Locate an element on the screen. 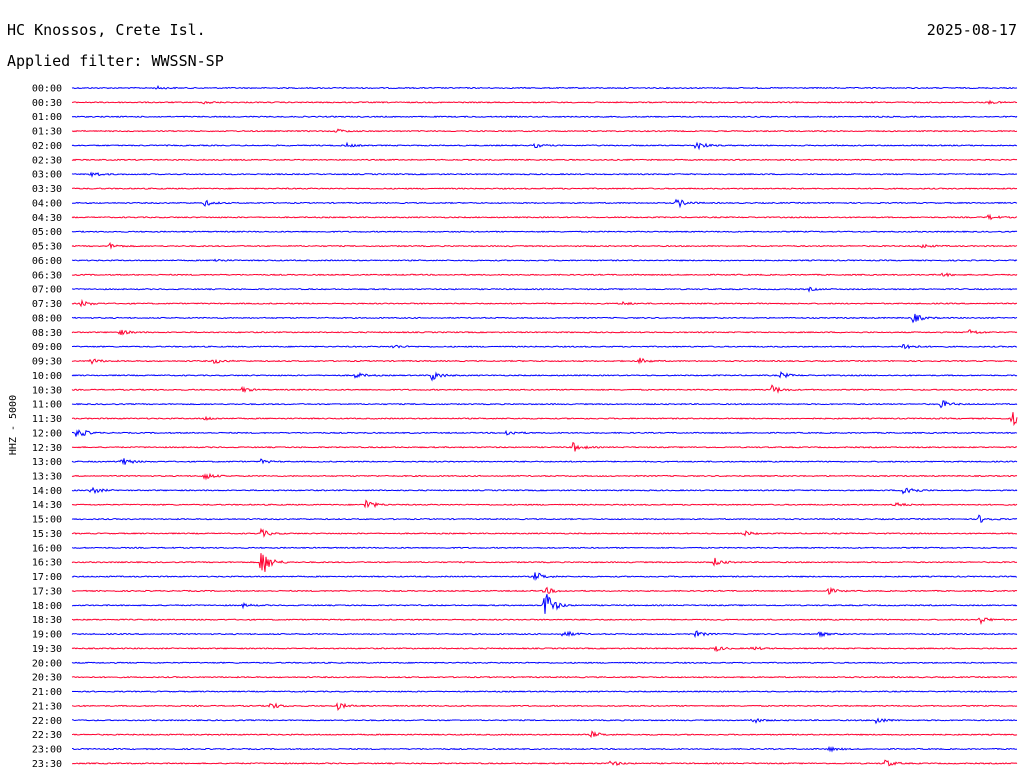 The image size is (1024, 780). filter-caption: Applied filter: WWSSN-SP is located at coordinates (115, 61).